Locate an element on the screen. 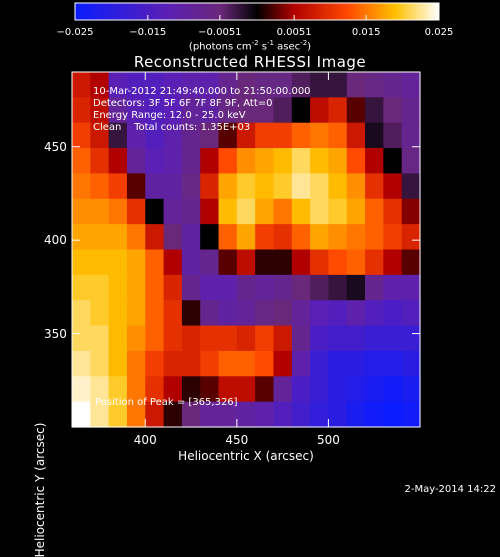 This screenshot has width=500, height=557. annotation-time-range: 10-Mar-2012 21:49:40.000 to 21:50:00.000 is located at coordinates (202, 91).